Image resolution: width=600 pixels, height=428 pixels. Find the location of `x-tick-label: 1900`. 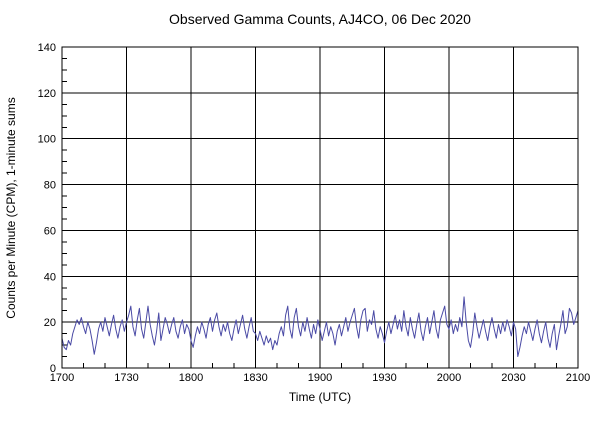

x-tick-label: 1900 is located at coordinates (320, 378).